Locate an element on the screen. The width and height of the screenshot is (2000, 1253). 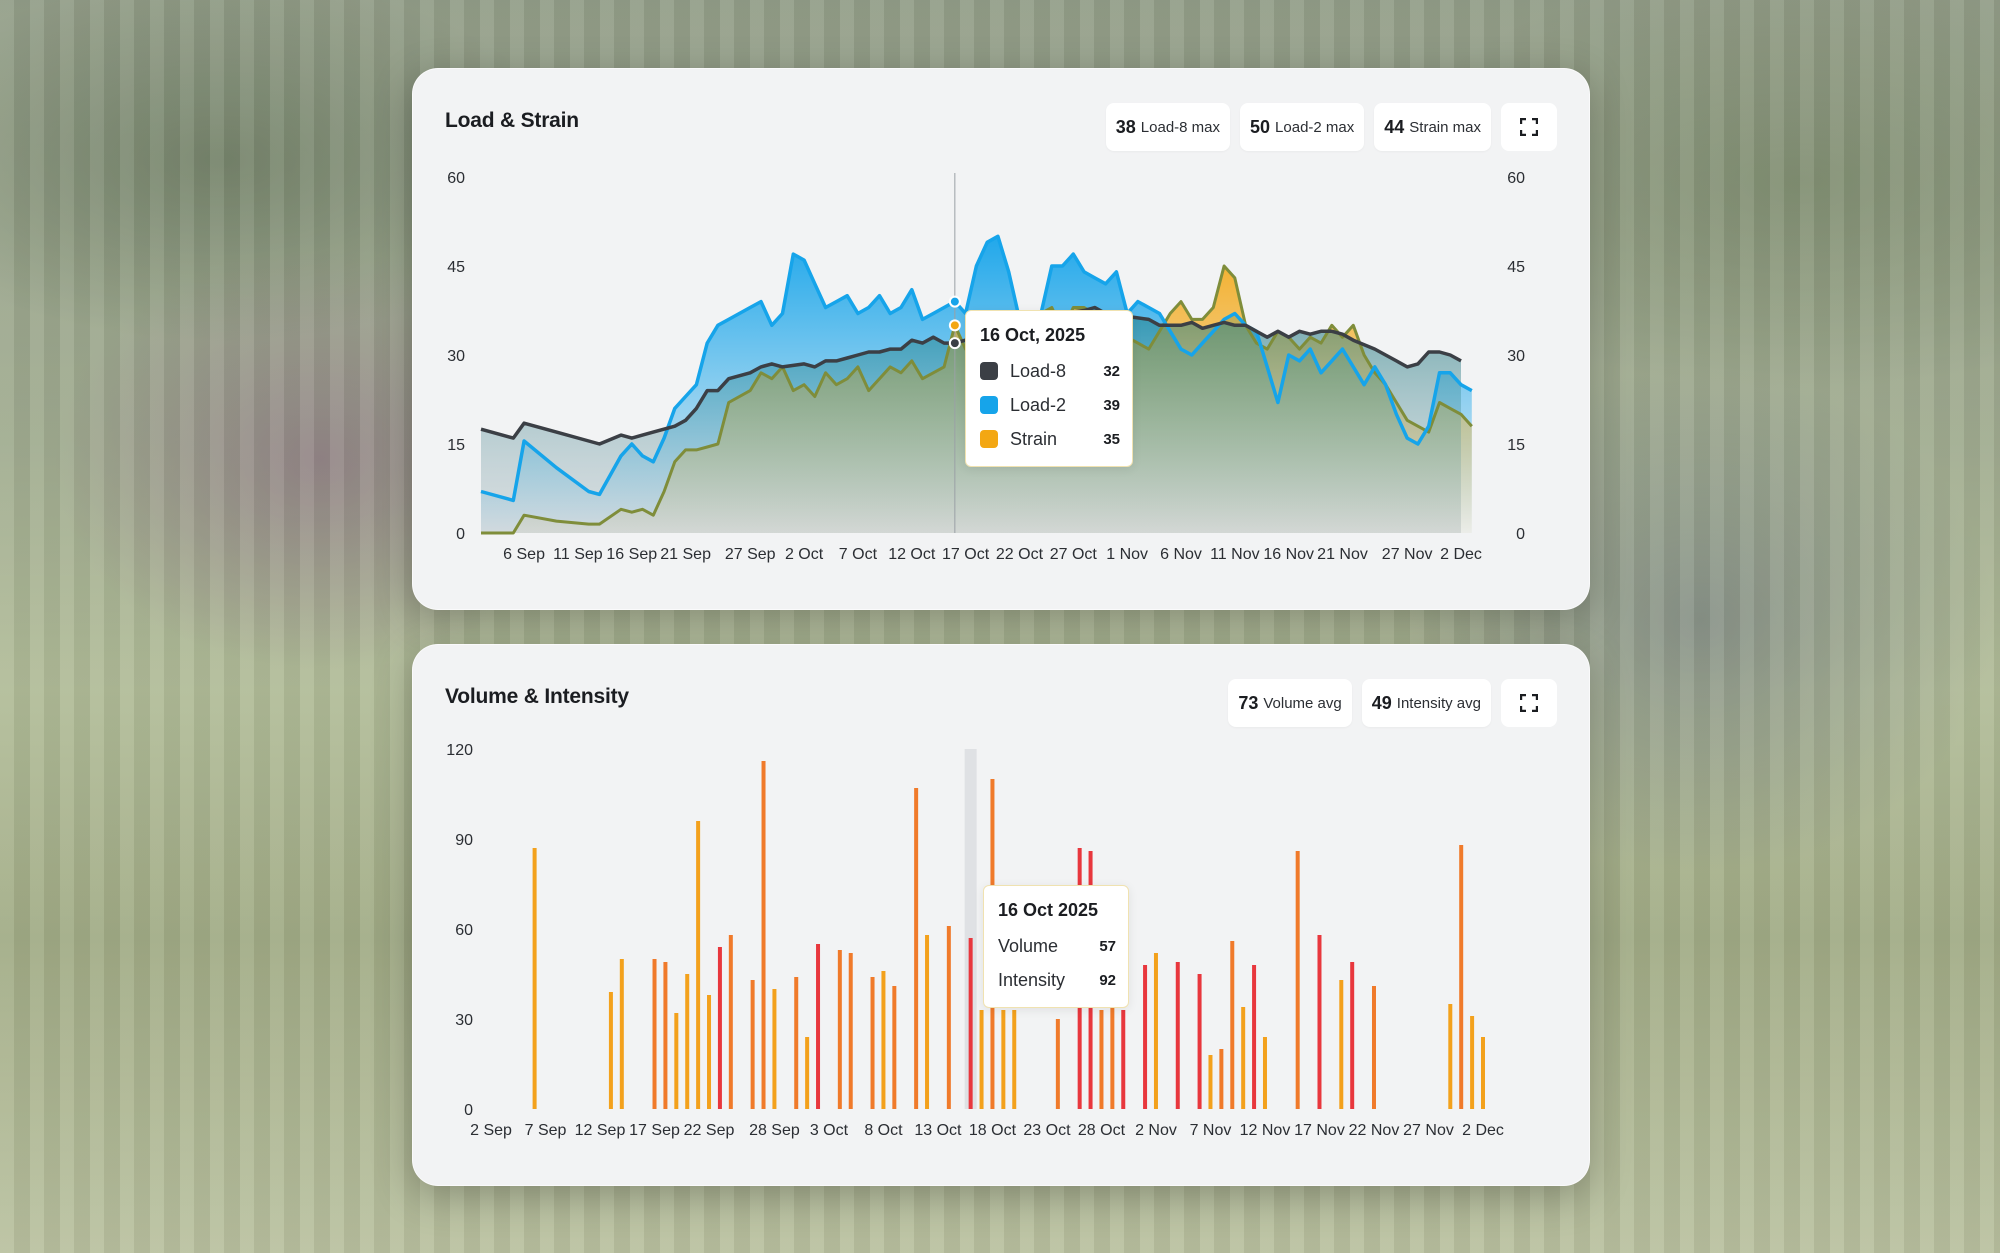
tooltip-name: Intensity is located at coordinates (1032, 979).